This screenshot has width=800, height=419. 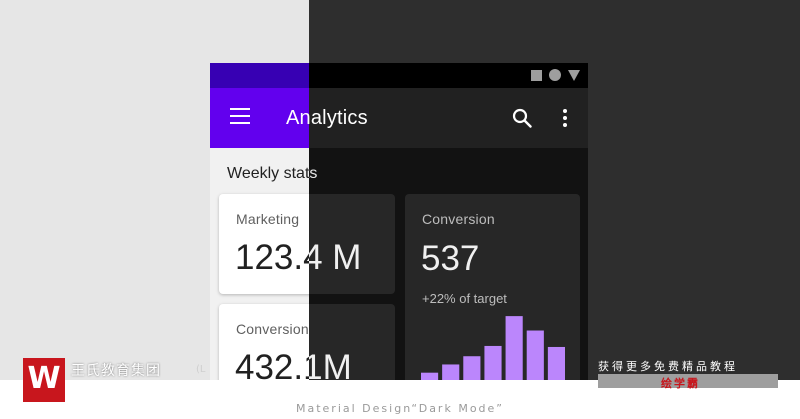 I want to click on home-icon, so click(x=555, y=75).